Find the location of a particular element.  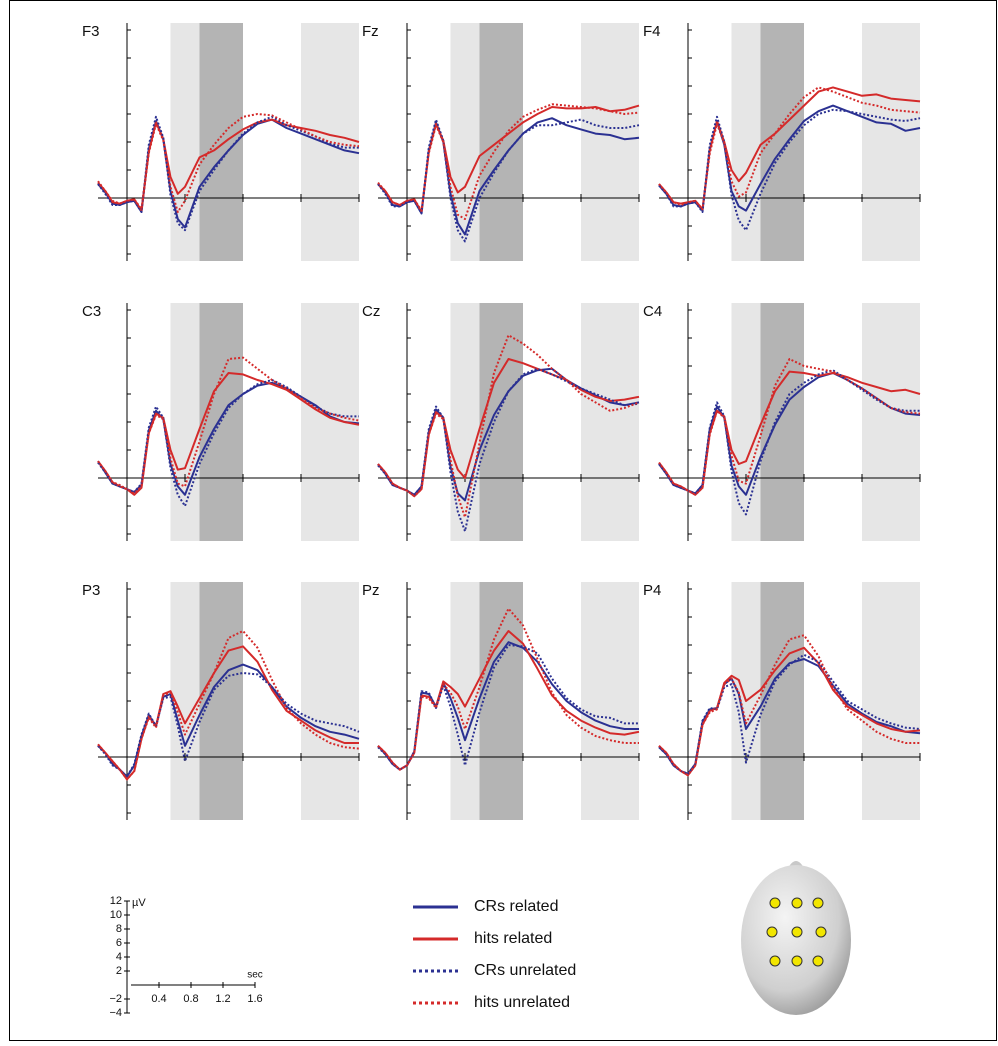

panel: F4 is located at coordinates (782, 142).